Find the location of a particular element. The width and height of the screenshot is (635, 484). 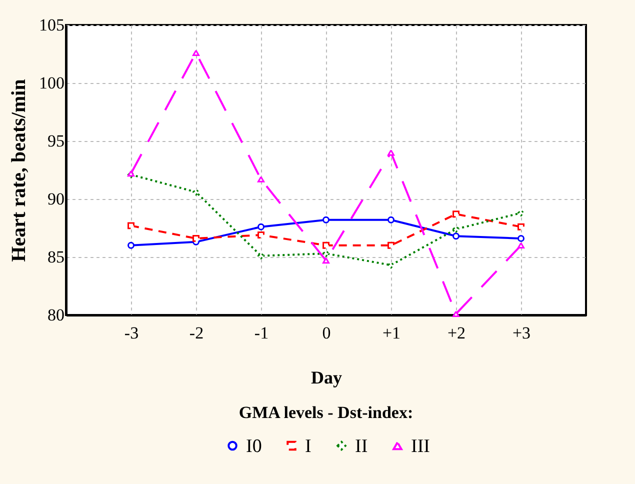

legend-label: II is located at coordinates (361, 446).